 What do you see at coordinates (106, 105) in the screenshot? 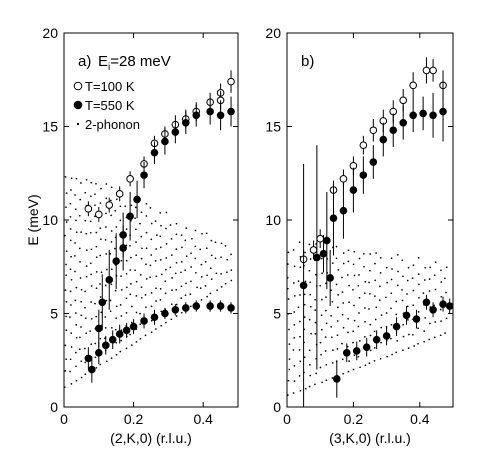
I see `legend: T=100 K T=550 K 2-phonon` at bounding box center [106, 105].